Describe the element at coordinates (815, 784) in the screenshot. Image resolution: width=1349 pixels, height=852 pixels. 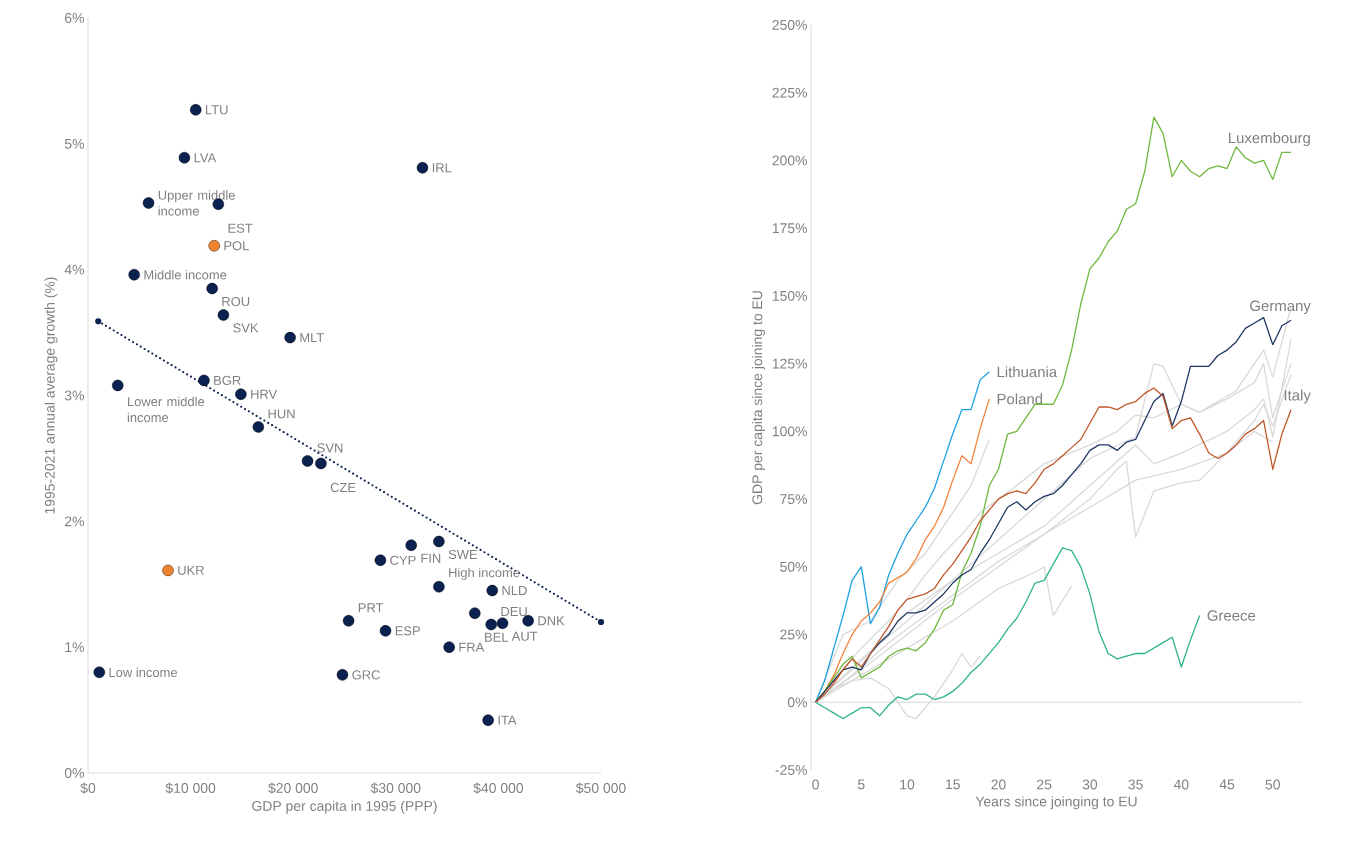
I see `x-tick-label: 0` at that location.